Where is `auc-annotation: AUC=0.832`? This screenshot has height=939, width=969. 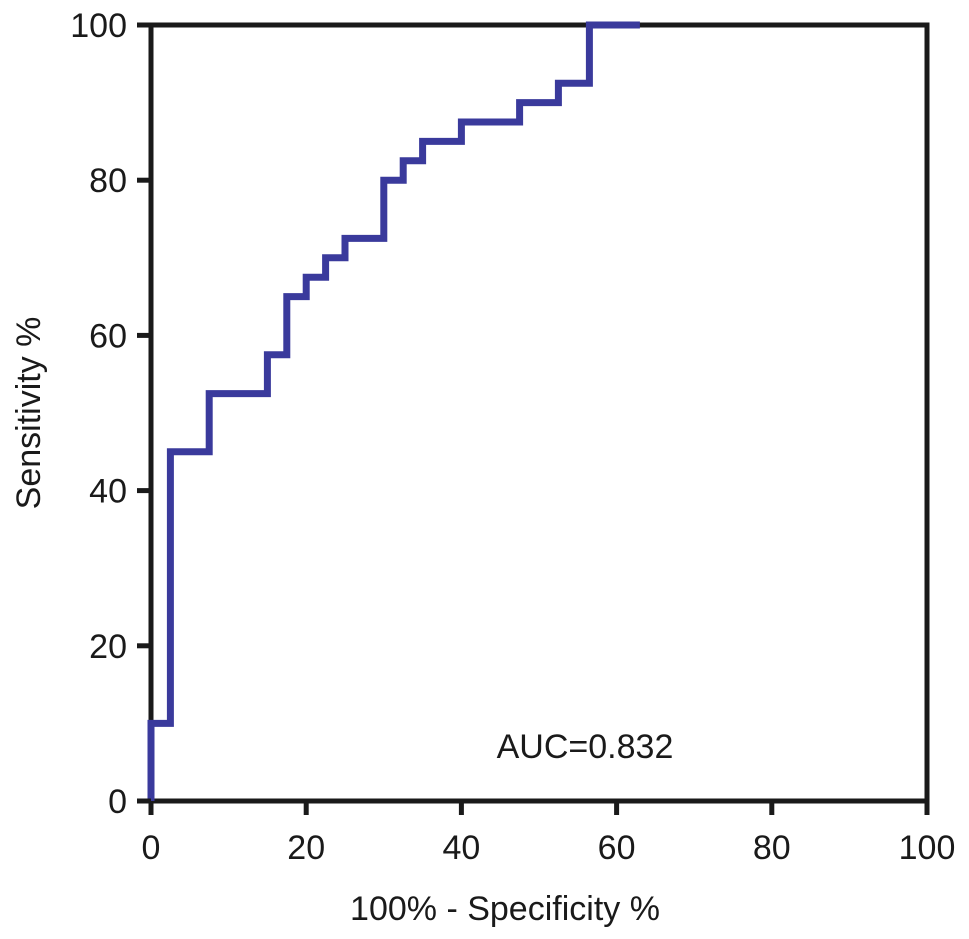
auc-annotation: AUC=0.832 is located at coordinates (585, 747).